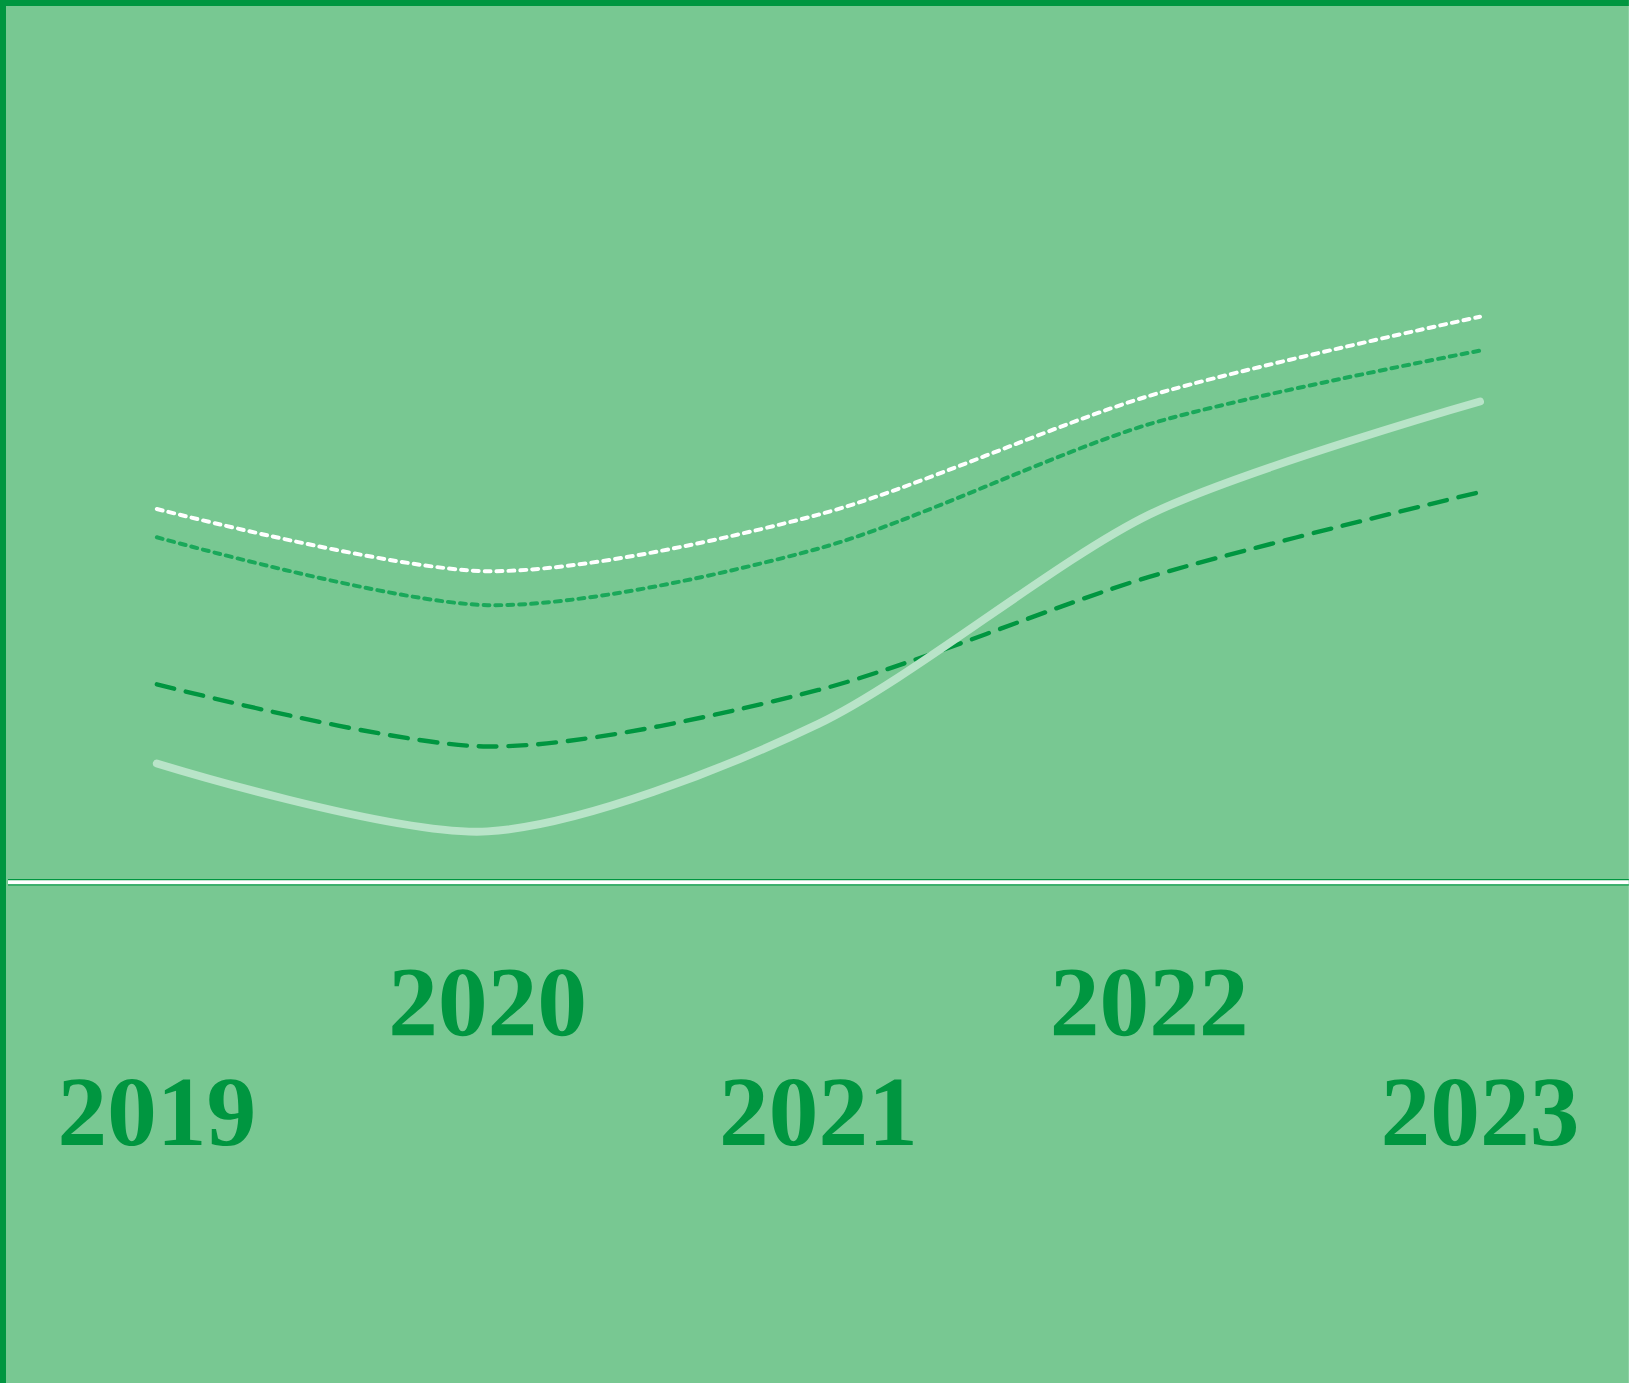  Describe the element at coordinates (818, 1112) in the screenshot. I see `x-tick-label: 2021` at that location.